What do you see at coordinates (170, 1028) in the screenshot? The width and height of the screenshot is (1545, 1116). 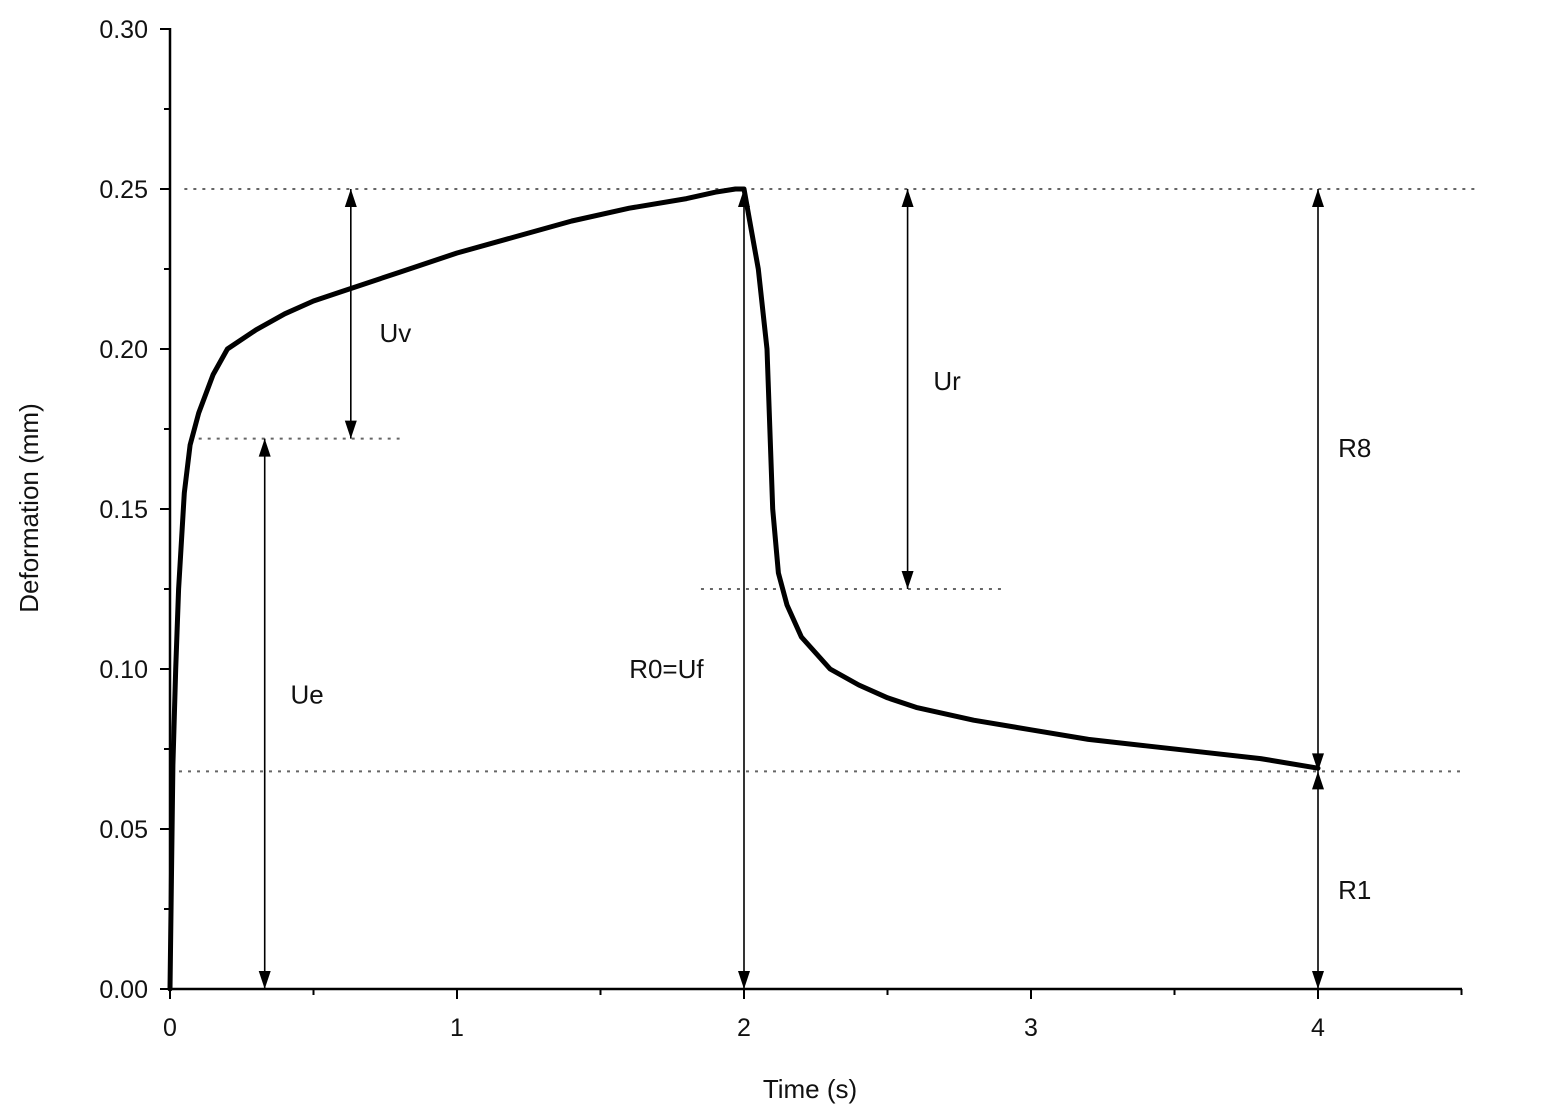 I see `x-tick-label: 0` at bounding box center [170, 1028].